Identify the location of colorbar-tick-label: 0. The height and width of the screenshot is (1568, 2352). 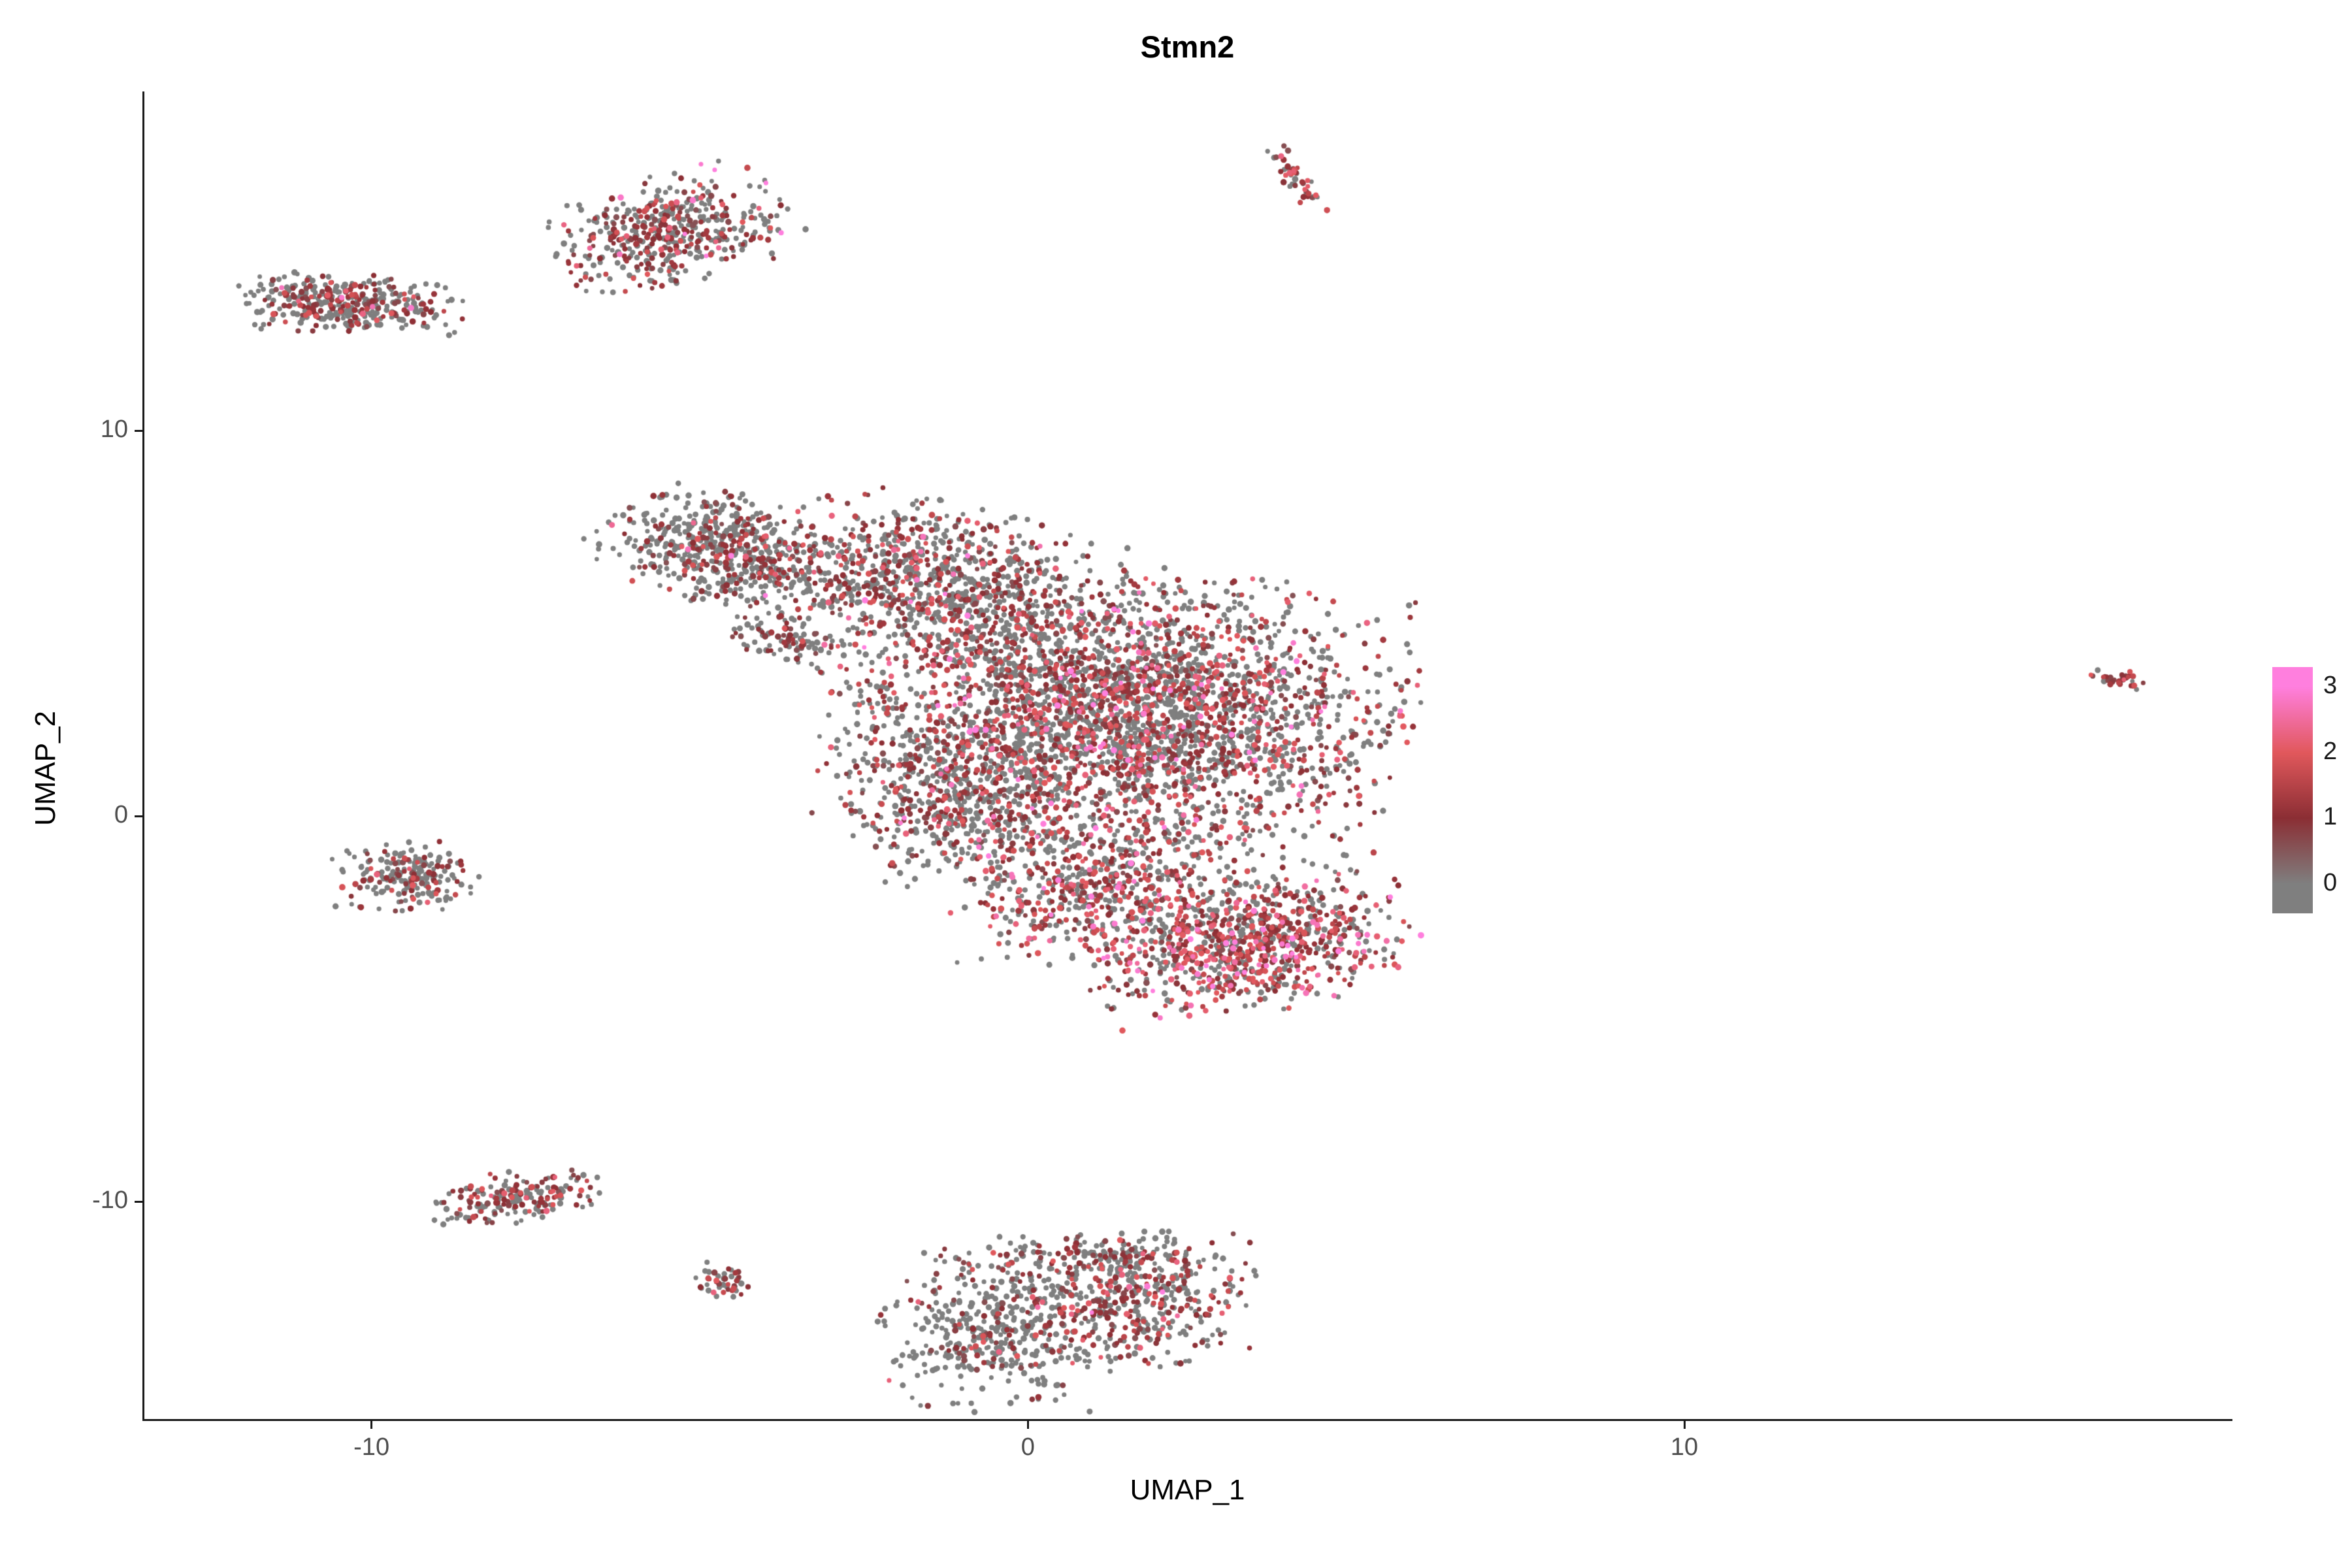
(2330, 882).